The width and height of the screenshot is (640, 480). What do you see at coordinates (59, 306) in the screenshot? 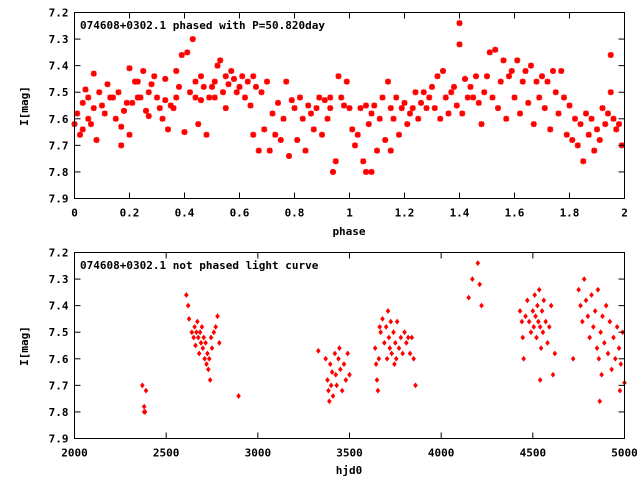
I see `y-tick-label: 7.4` at bounding box center [59, 306].